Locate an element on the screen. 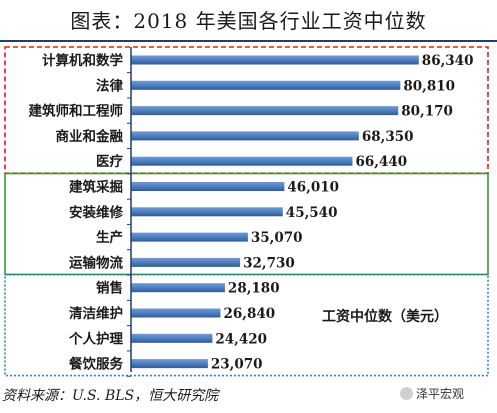 This screenshot has height=413, width=497. category-label: 医疗 is located at coordinates (109, 161).